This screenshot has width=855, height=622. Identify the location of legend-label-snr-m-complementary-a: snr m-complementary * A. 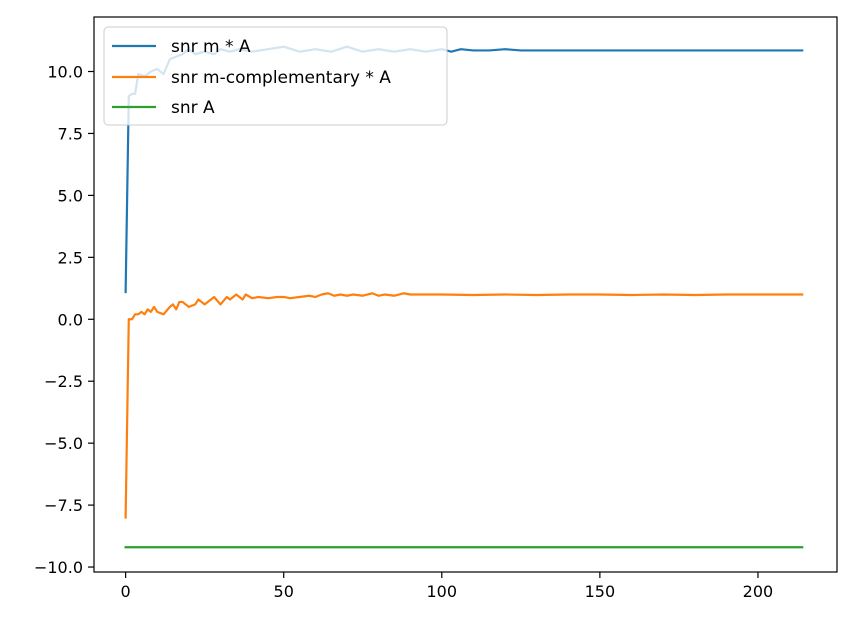
(281, 78).